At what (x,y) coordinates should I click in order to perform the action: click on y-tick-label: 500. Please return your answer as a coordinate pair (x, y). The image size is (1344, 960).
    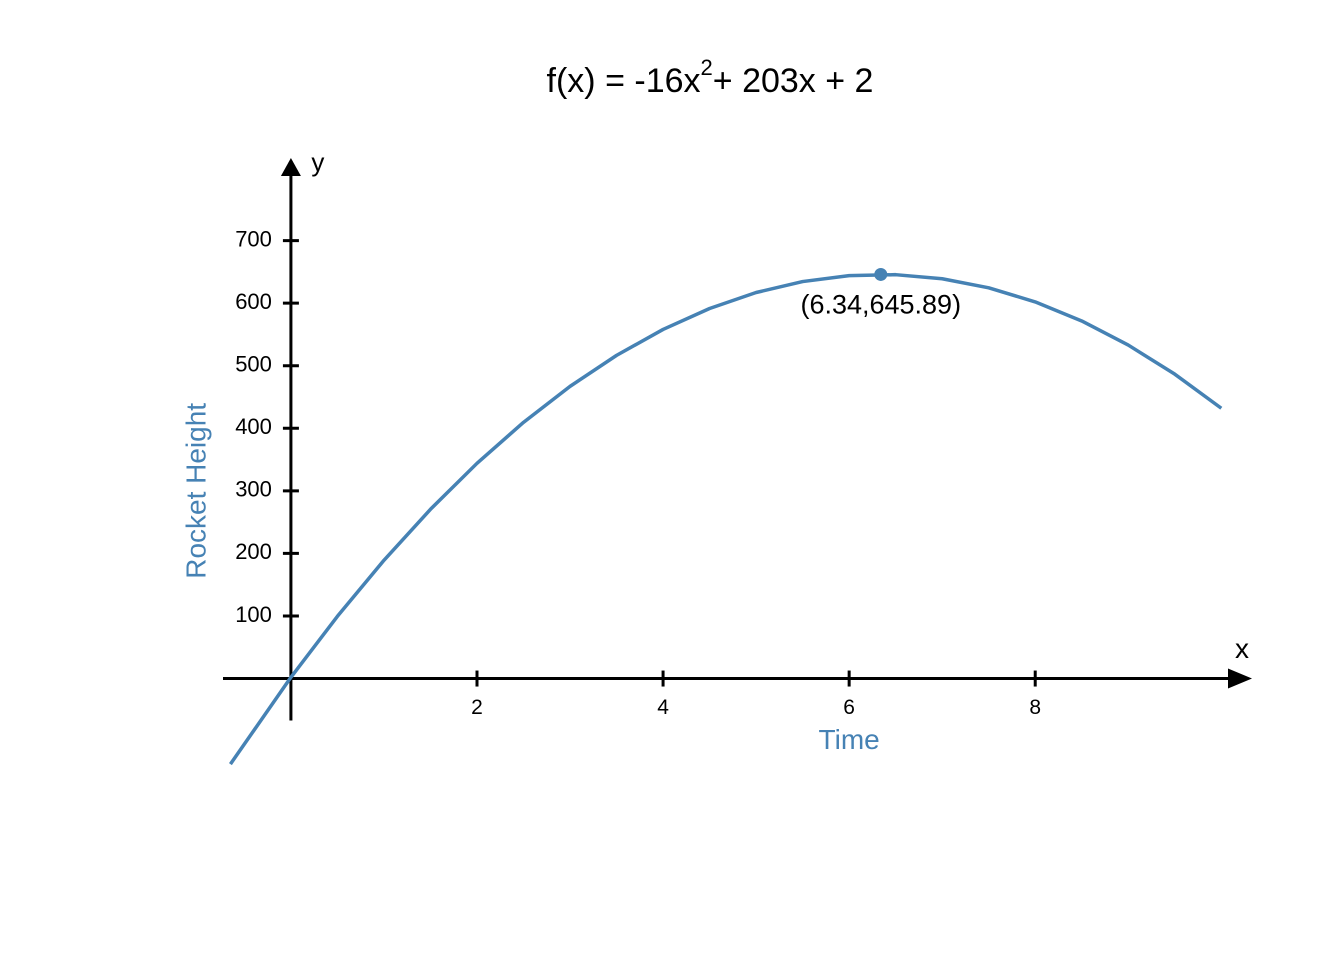
    Looking at the image, I should click on (253, 364).